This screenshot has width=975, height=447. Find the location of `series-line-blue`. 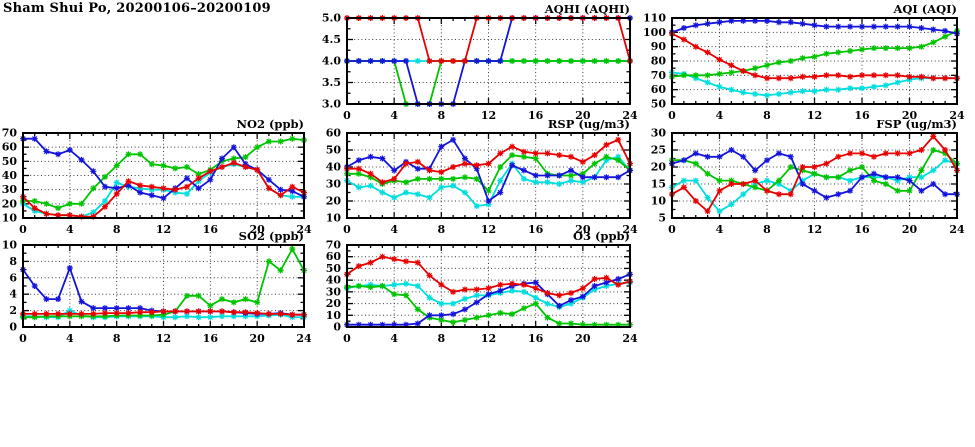

series-line-blue is located at coordinates (163, 290).